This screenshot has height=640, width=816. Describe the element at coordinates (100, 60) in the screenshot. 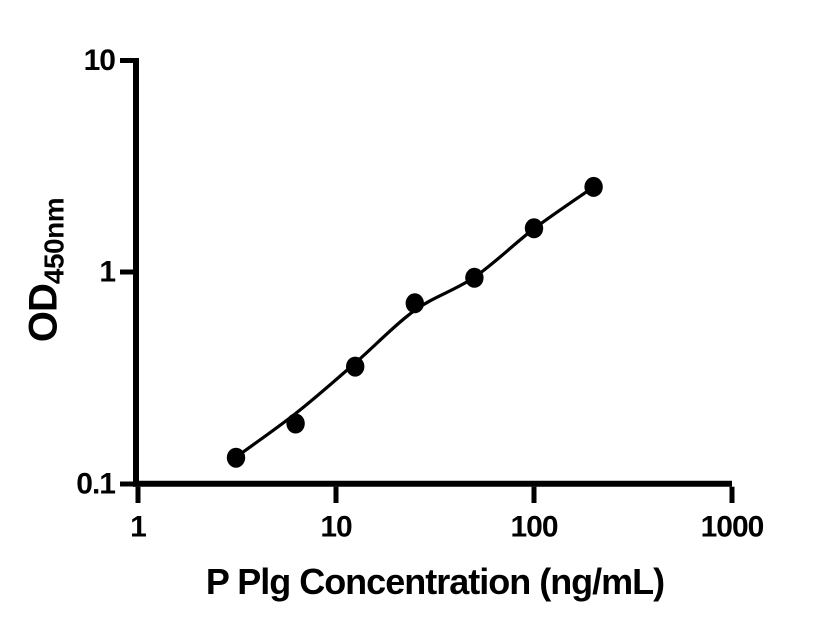

I see `y-tick-label: 10` at that location.